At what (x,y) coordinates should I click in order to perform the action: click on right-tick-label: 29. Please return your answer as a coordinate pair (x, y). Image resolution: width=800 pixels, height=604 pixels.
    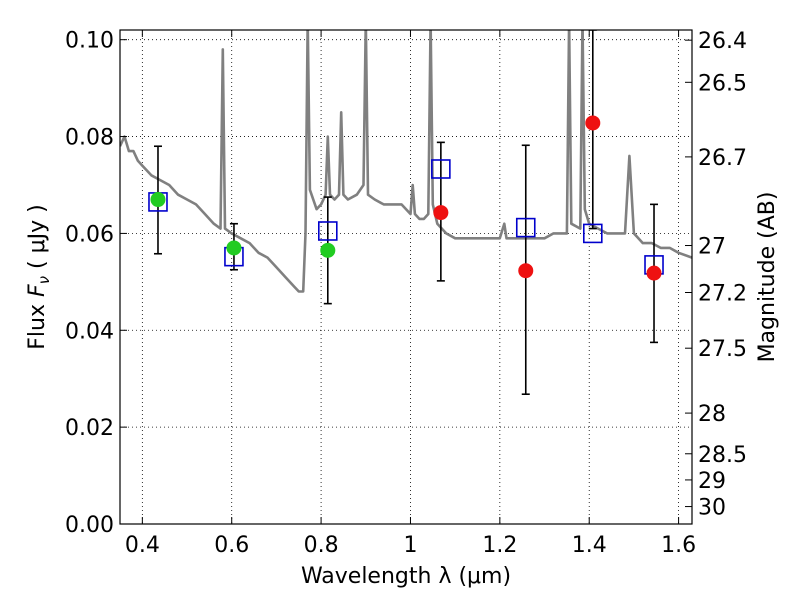
    Looking at the image, I should click on (712, 481).